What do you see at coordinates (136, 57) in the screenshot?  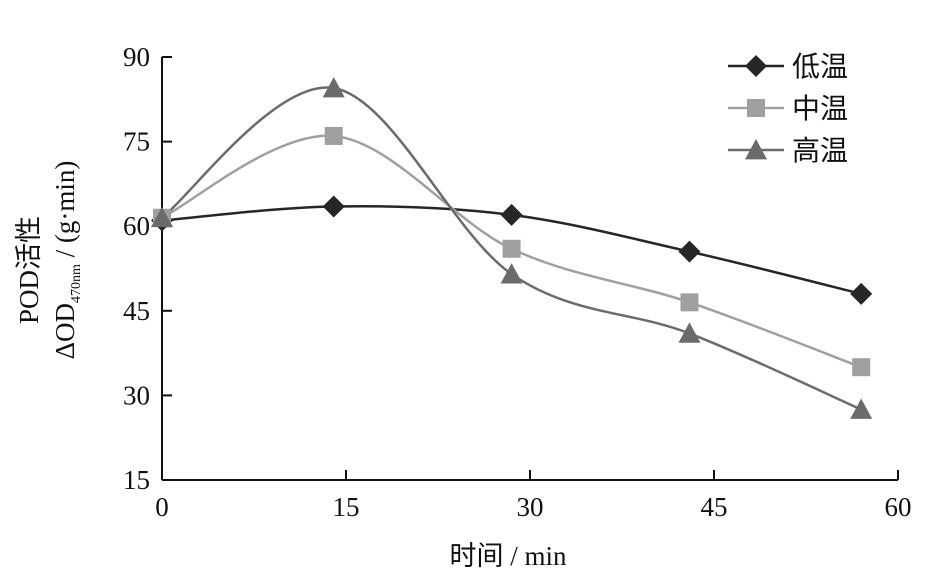 I see `y-tick-label-90: 90` at bounding box center [136, 57].